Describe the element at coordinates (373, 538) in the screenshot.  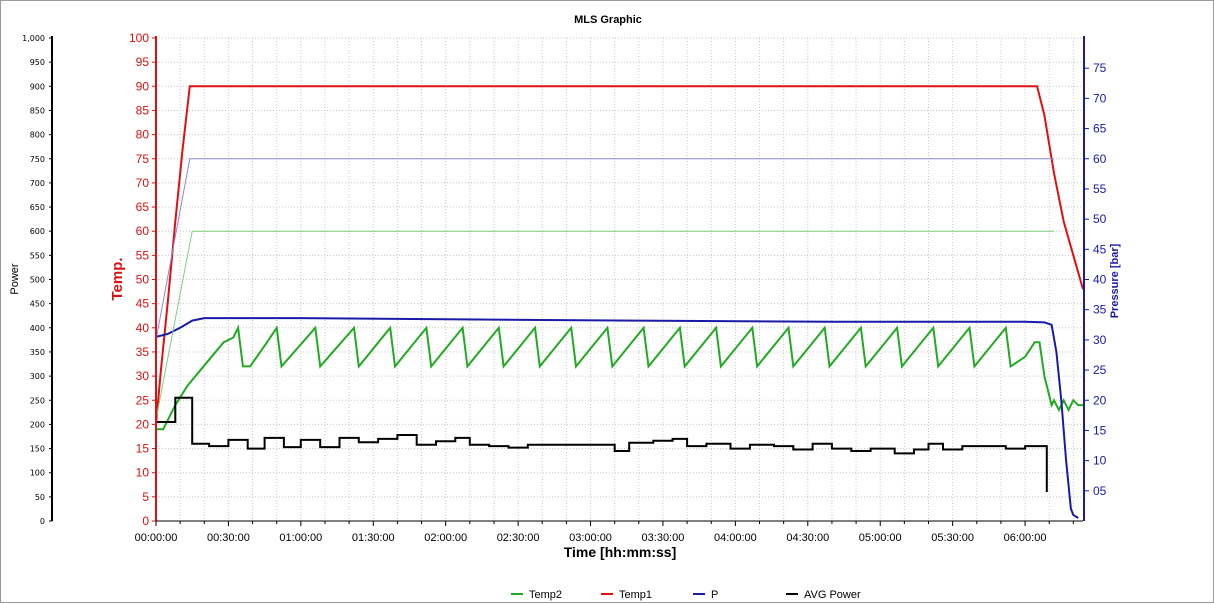
I see `time-tick-label: 01:30:00` at that location.